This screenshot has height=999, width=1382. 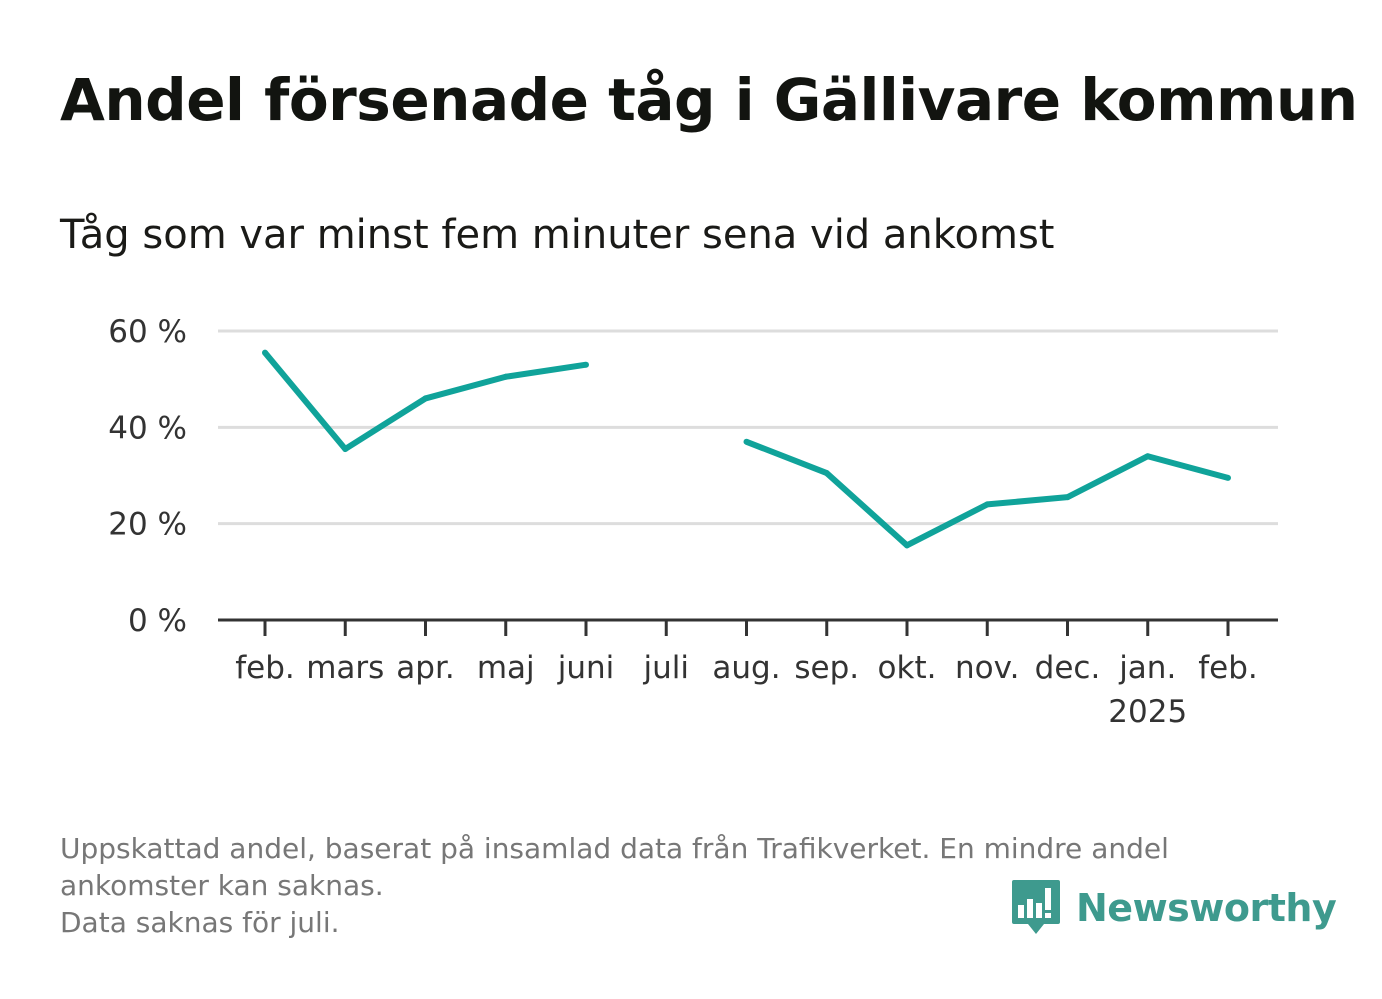 I want to click on x-axis, so click(x=748, y=627).